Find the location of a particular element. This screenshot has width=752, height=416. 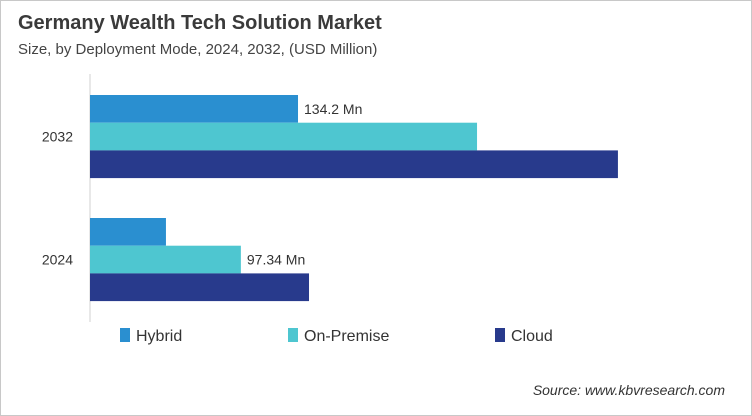

category-label: 2032 is located at coordinates (57, 137).